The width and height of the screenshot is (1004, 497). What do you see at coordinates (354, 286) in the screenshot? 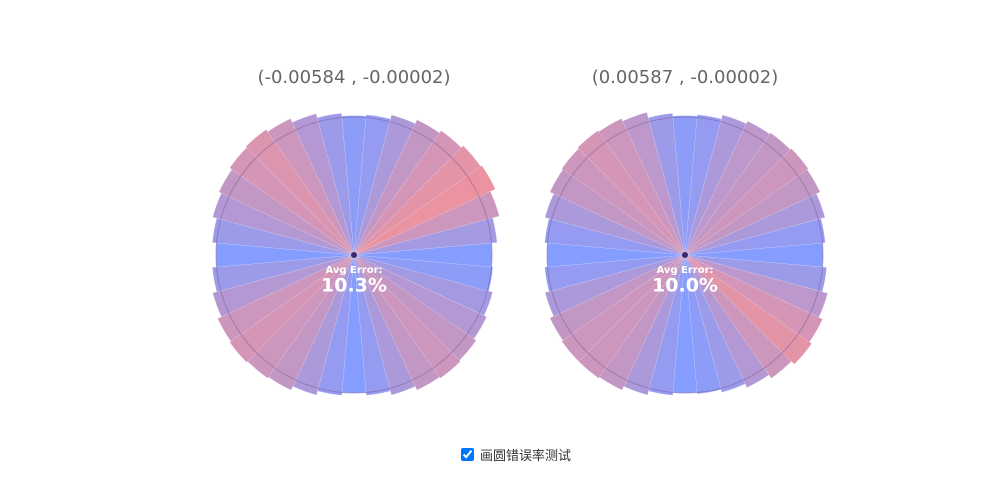
I see `avg-error-value: 10.3%` at bounding box center [354, 286].